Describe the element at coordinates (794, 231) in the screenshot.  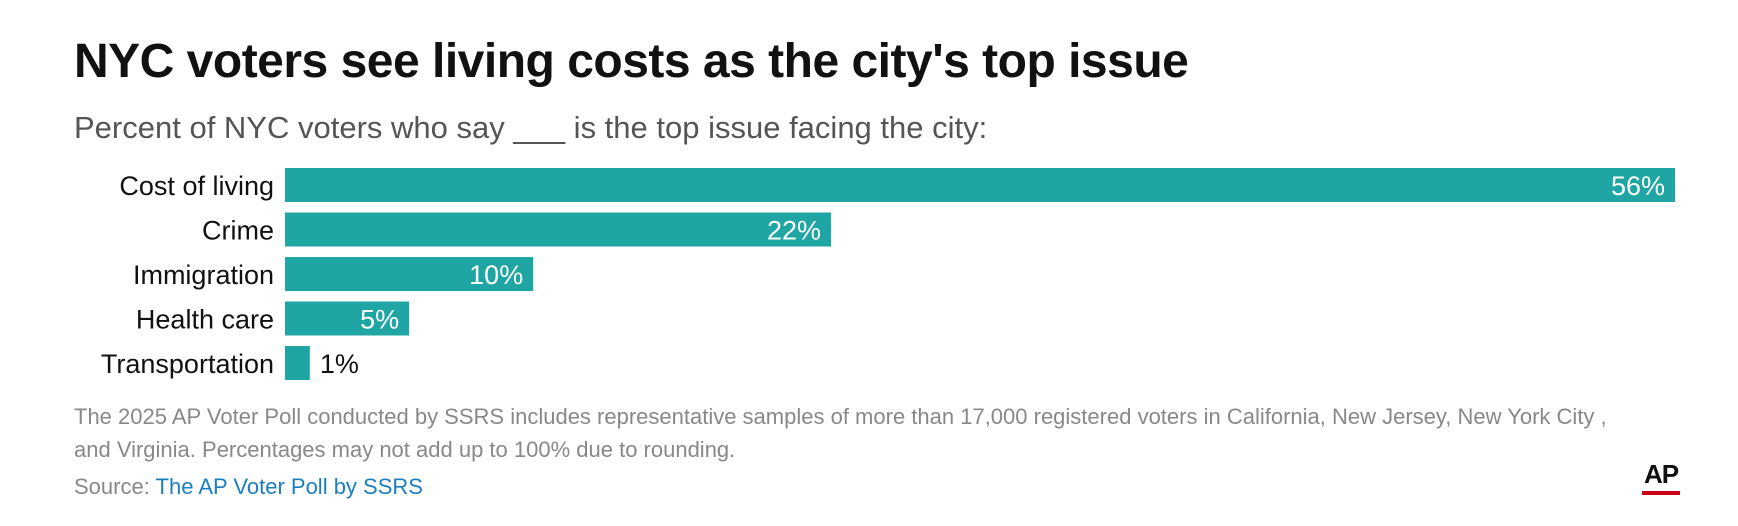
I see `value-label-crime: 22%` at that location.